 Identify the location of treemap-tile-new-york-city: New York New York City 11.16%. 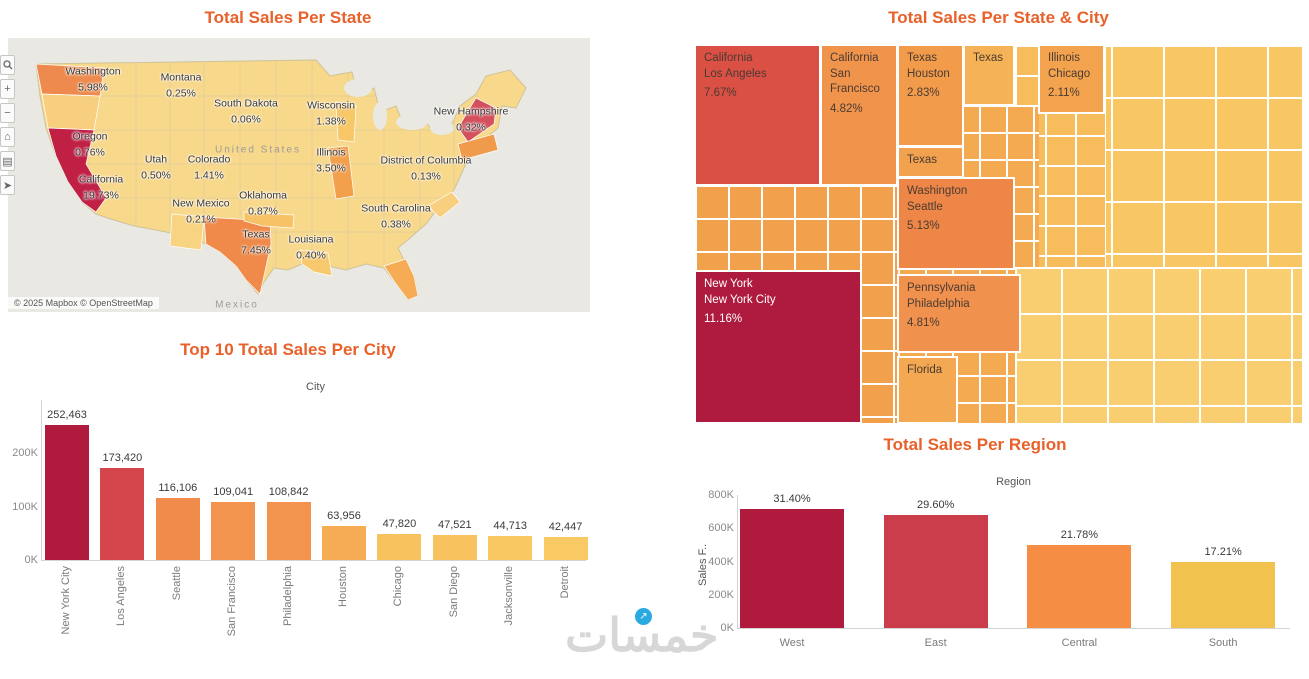
(778, 346).